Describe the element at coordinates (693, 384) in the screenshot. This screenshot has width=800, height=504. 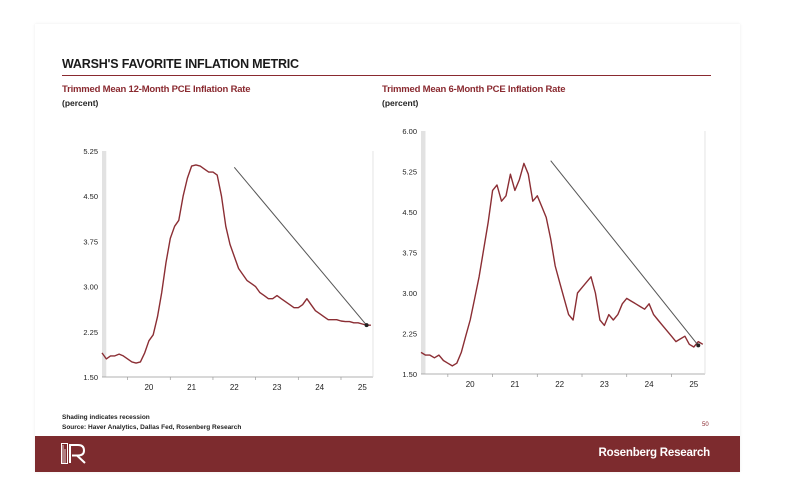
I see `chart-2-x-tick-label: 25` at that location.